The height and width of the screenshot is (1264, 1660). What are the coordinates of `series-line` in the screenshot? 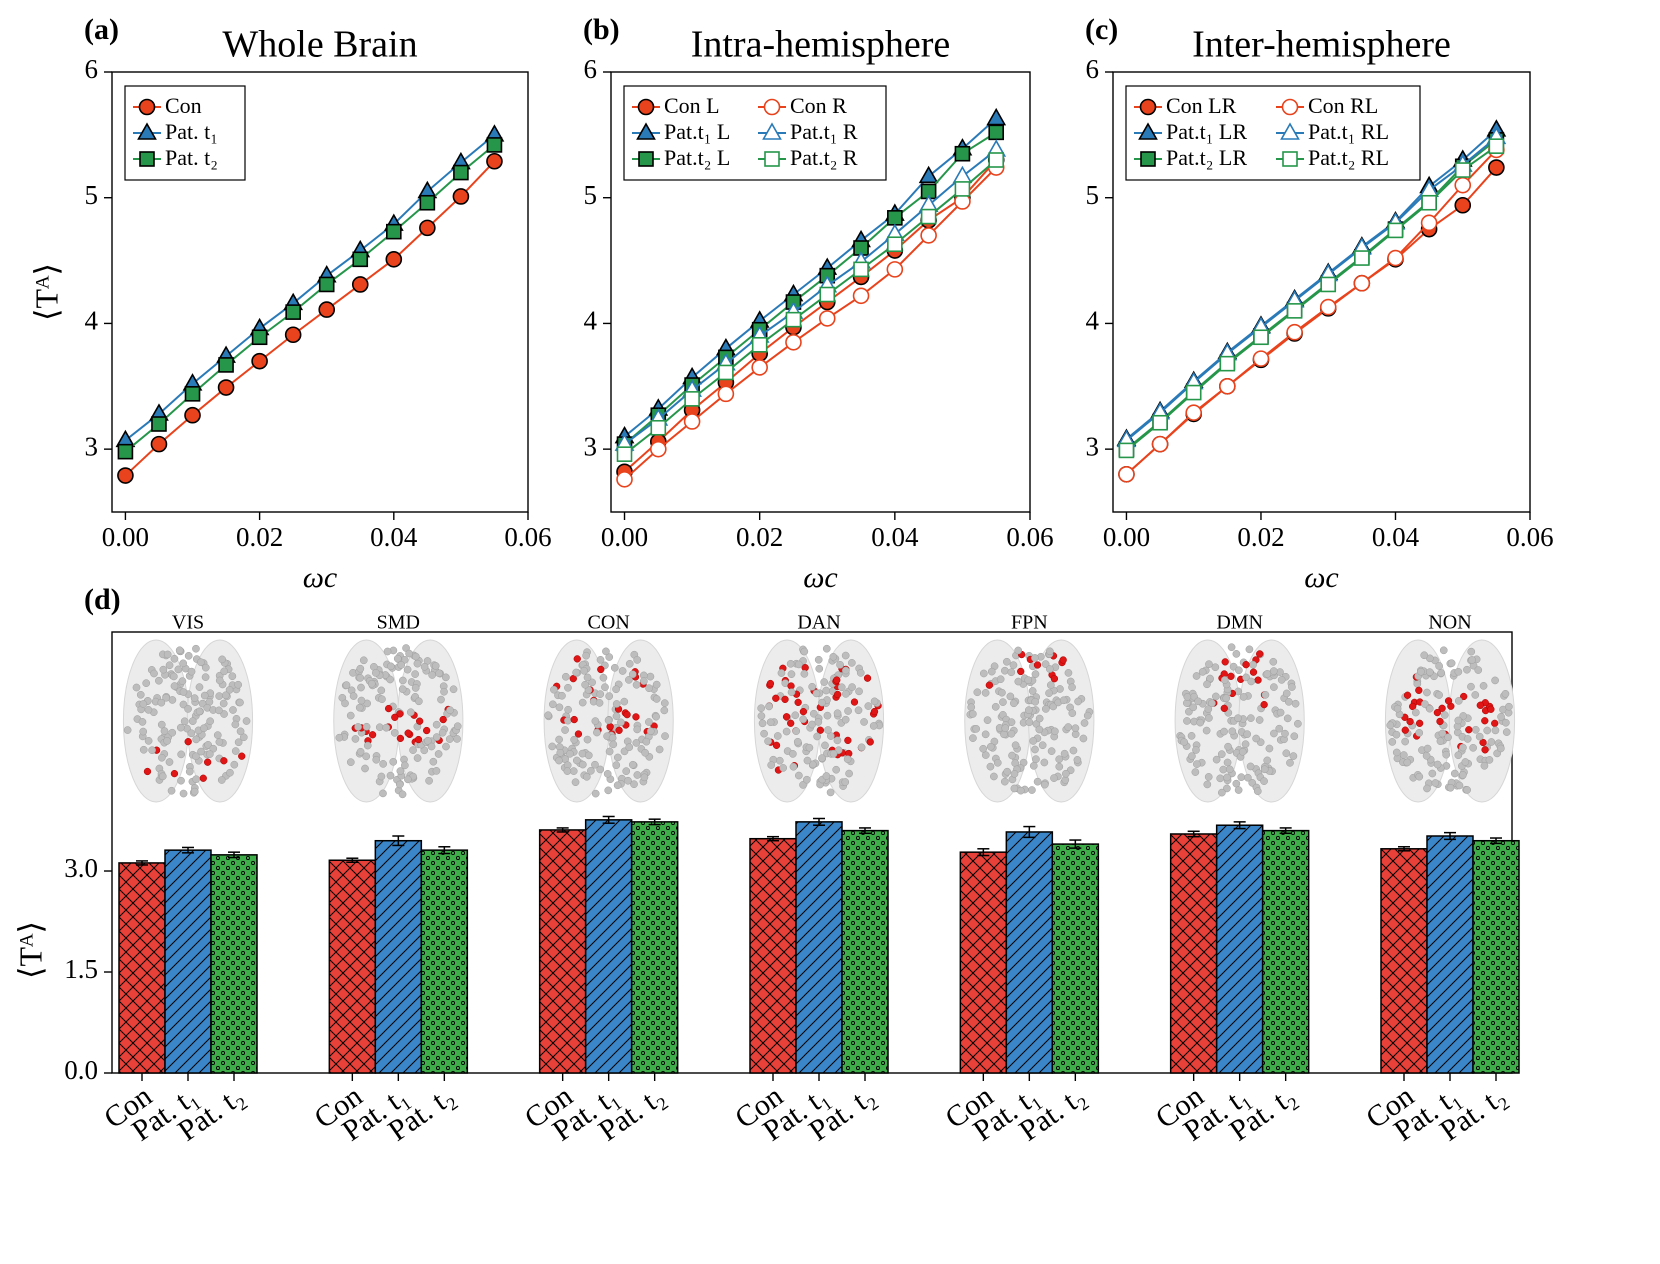 It's located at (1311, 321).